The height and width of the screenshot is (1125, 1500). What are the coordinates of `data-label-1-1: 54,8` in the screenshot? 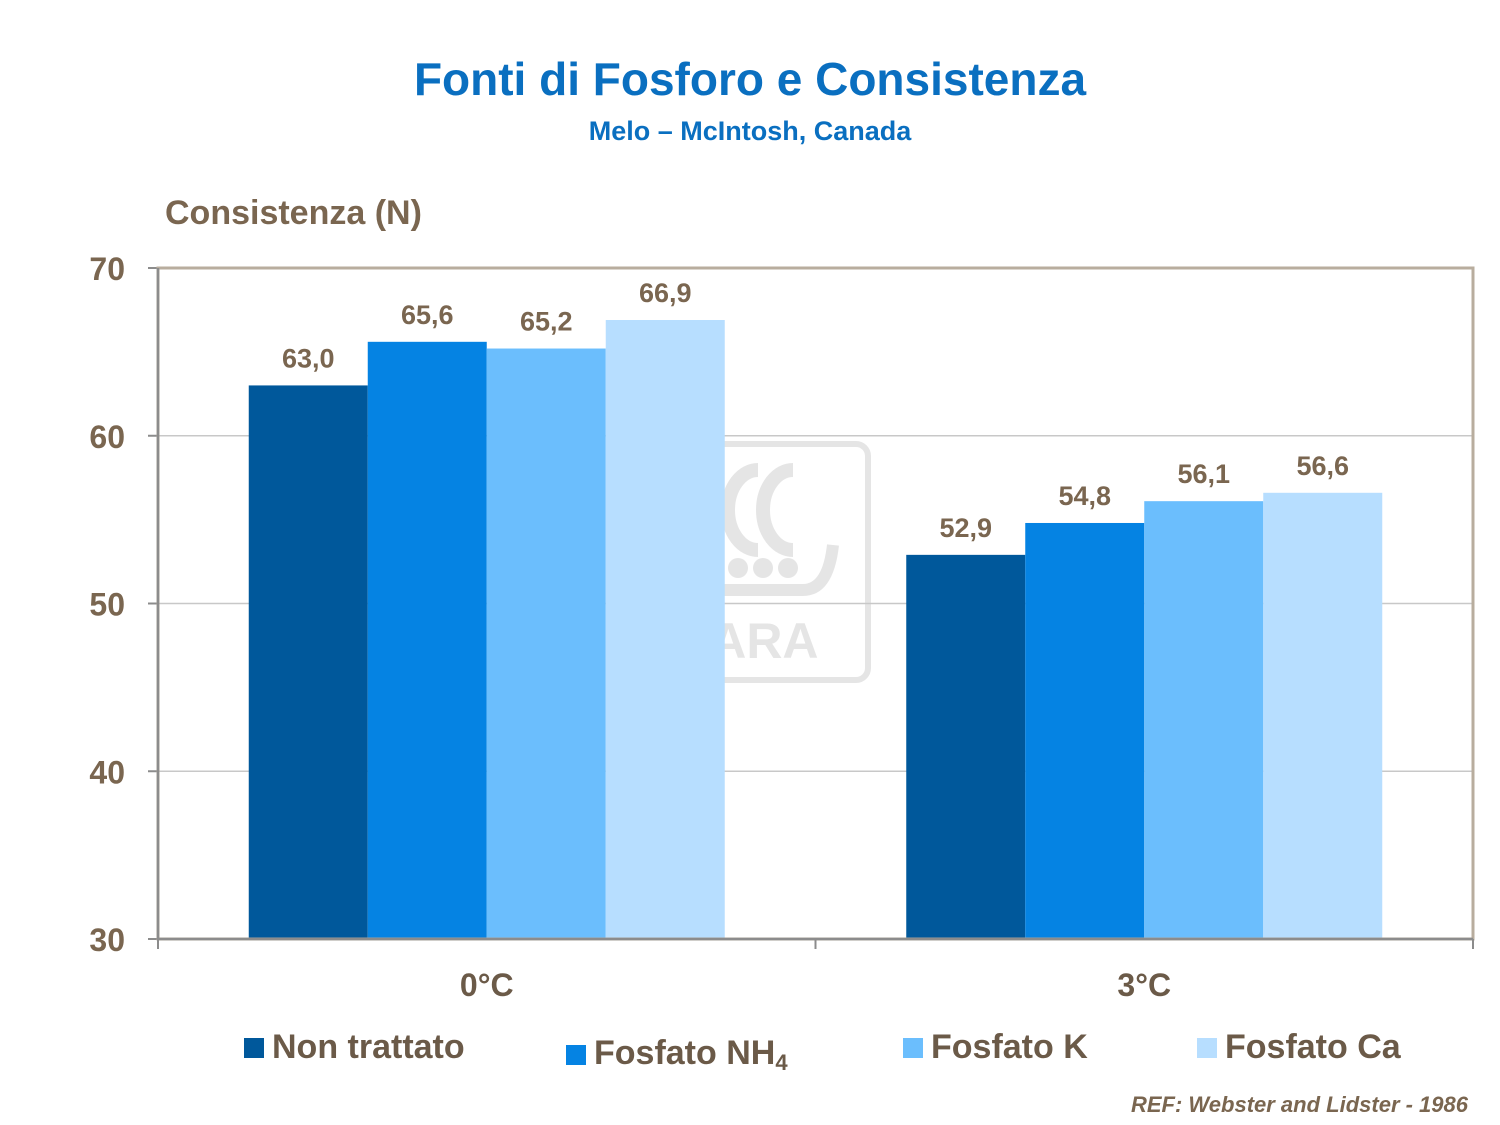 It's located at (1084, 496).